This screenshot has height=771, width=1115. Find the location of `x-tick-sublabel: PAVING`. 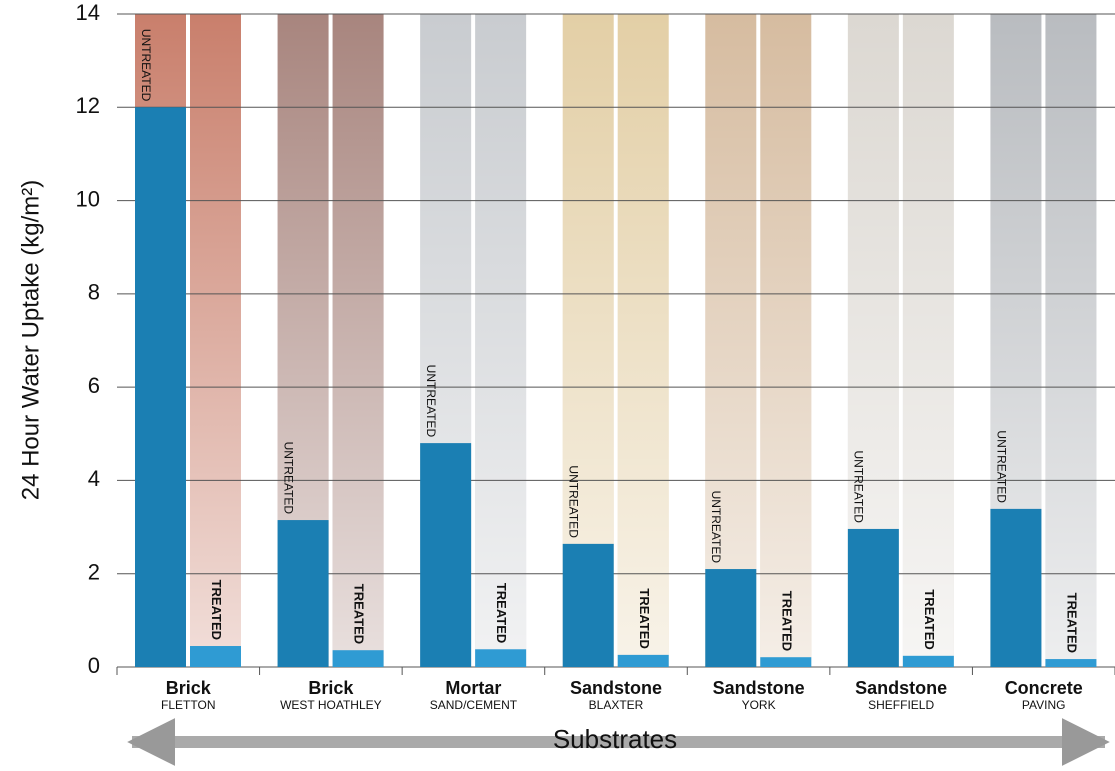

x-tick-sublabel: PAVING is located at coordinates (1044, 705).